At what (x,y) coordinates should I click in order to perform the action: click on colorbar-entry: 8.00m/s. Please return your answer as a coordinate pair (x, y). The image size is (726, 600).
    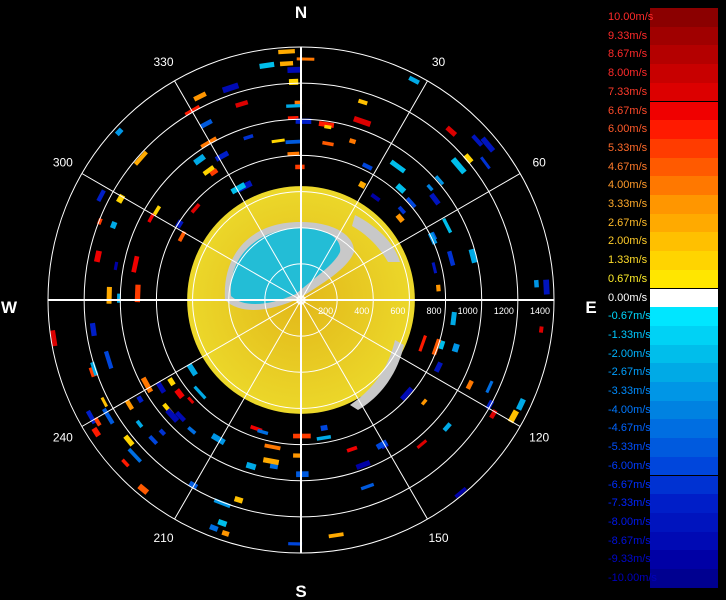
    Looking at the image, I should click on (662, 73).